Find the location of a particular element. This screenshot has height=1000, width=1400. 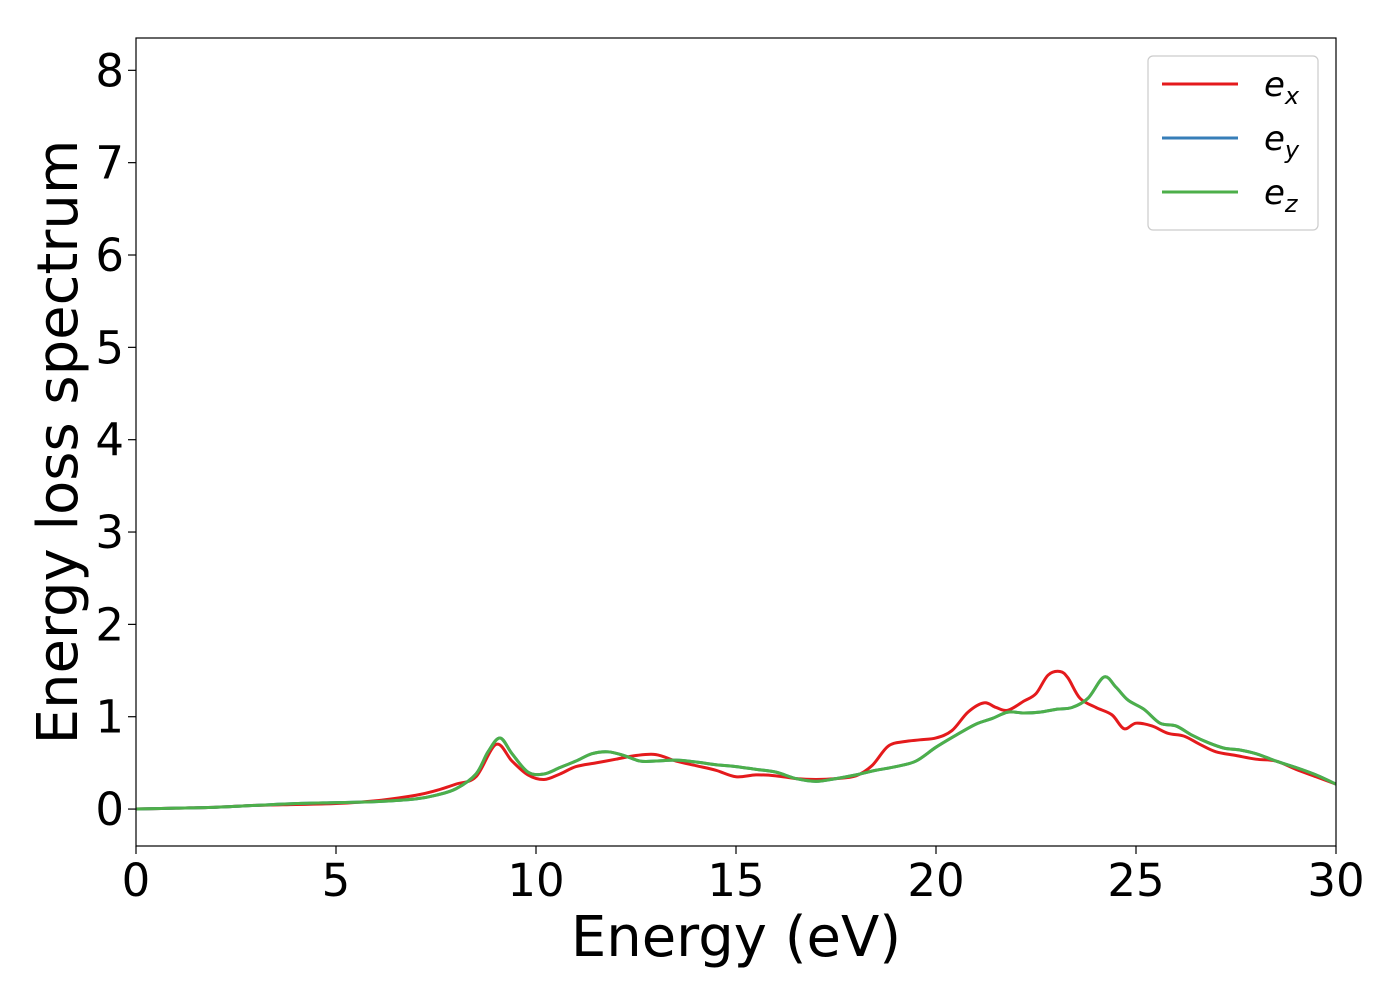

y-tick-label: 8 is located at coordinates (109, 70).